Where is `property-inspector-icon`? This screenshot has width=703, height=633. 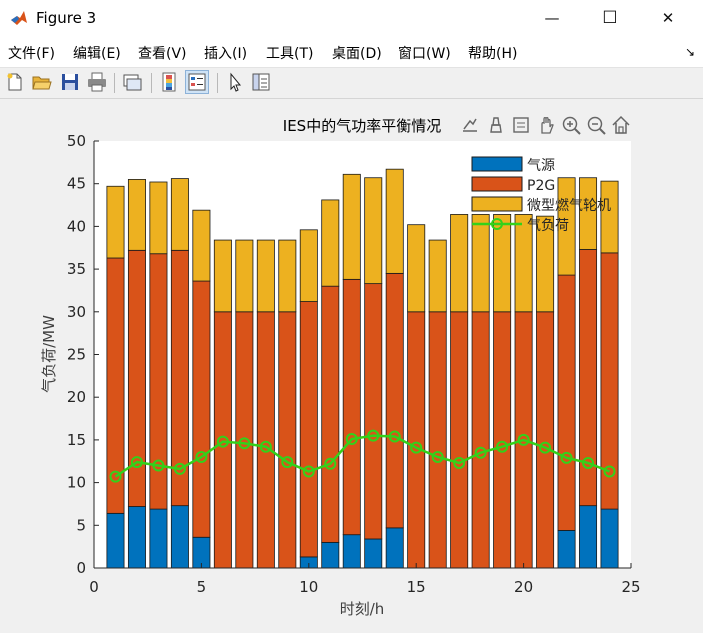
property-inspector-icon is located at coordinates (261, 82).